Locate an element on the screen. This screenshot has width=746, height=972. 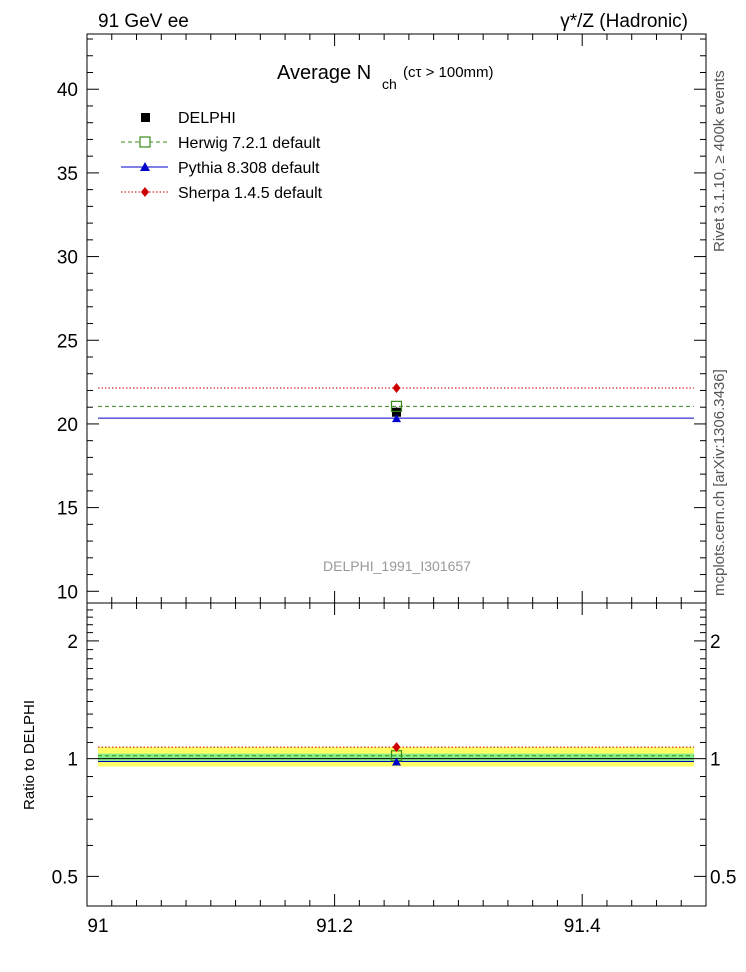
x-tick-label: 91 is located at coordinates (97, 926).